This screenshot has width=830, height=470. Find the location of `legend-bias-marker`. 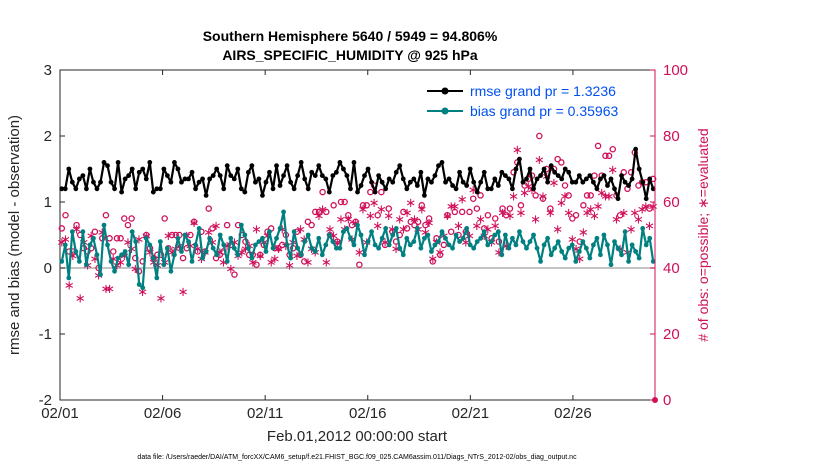

legend-bias-marker is located at coordinates (445, 111).